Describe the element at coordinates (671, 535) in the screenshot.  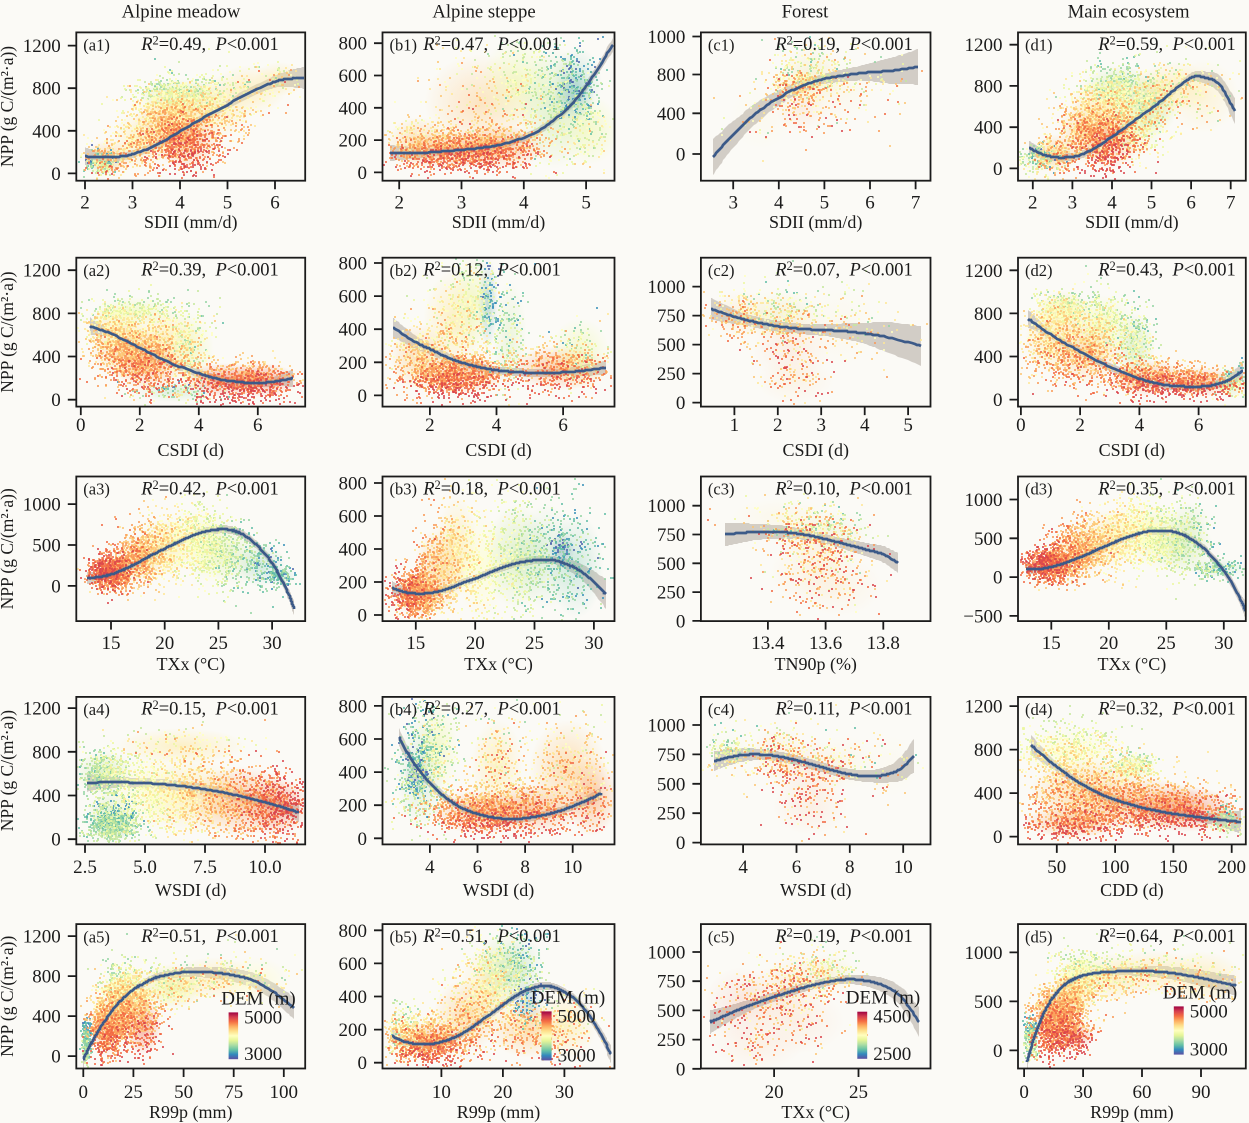
I see `svg-text: 750` at that location.